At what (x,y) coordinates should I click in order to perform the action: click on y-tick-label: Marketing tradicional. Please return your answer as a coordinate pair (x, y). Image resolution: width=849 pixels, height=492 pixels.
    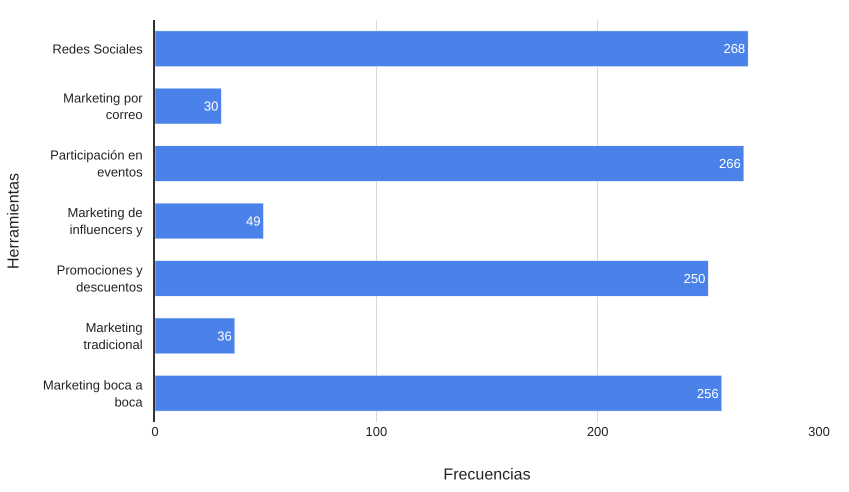
    Looking at the image, I should click on (113, 336).